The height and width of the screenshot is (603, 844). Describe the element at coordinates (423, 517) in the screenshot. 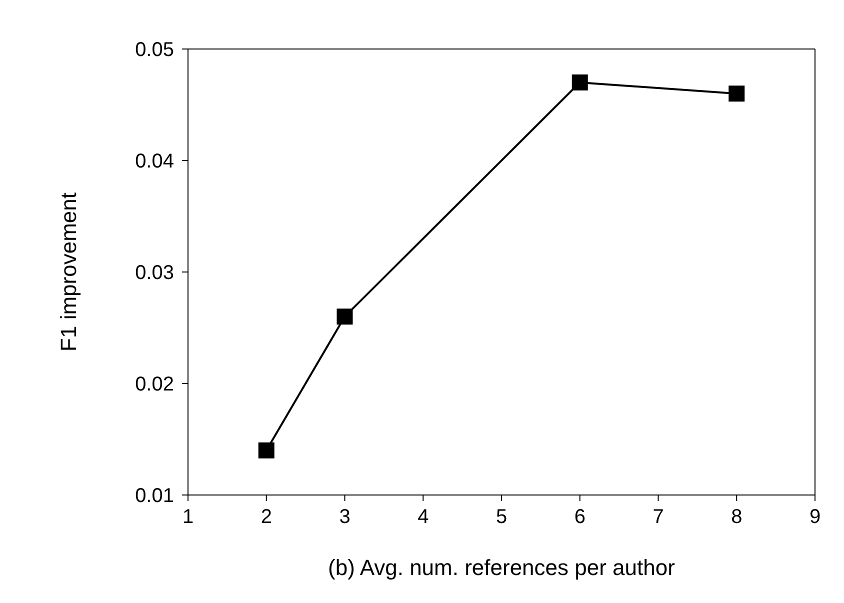

I see `x-tick-label: 4` at that location.